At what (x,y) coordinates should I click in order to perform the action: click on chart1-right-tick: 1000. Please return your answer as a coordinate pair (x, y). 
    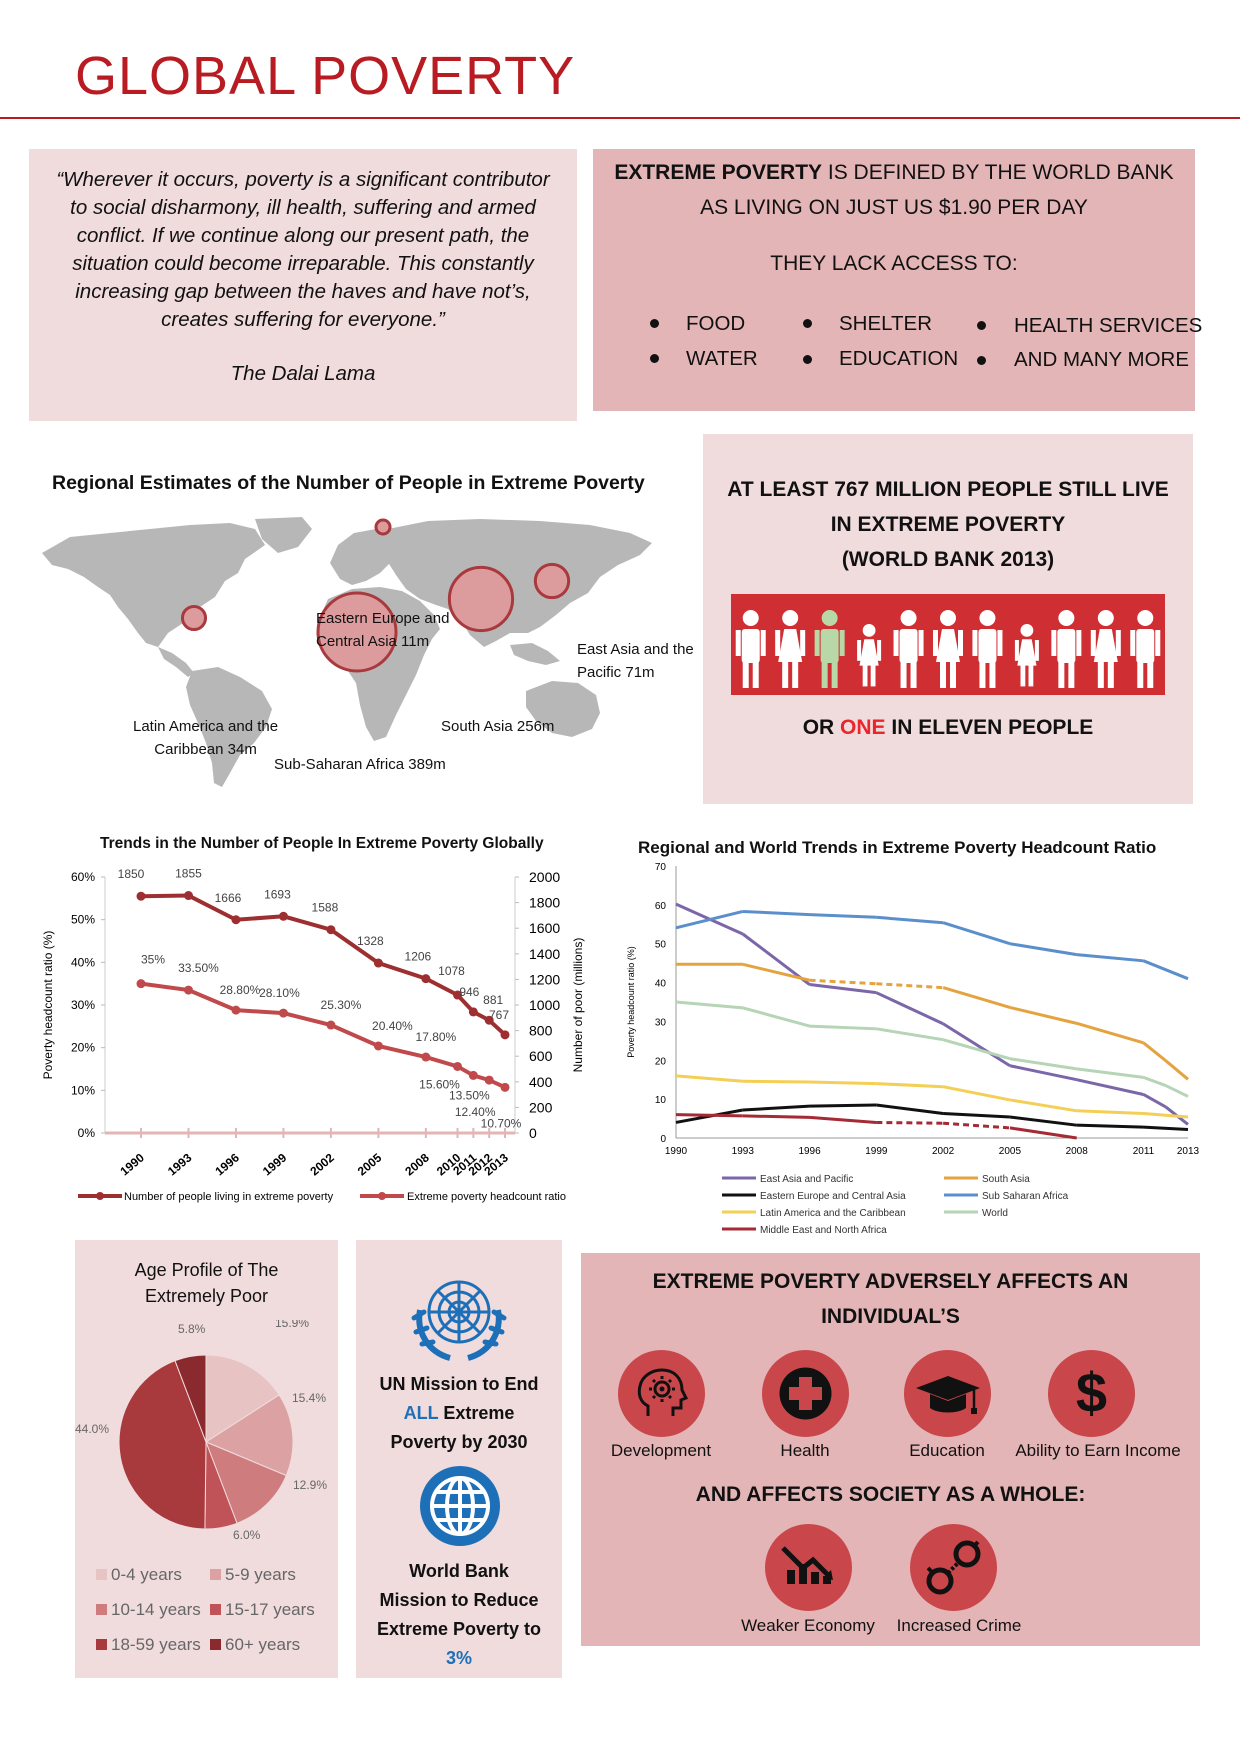
    Looking at the image, I should click on (544, 1005).